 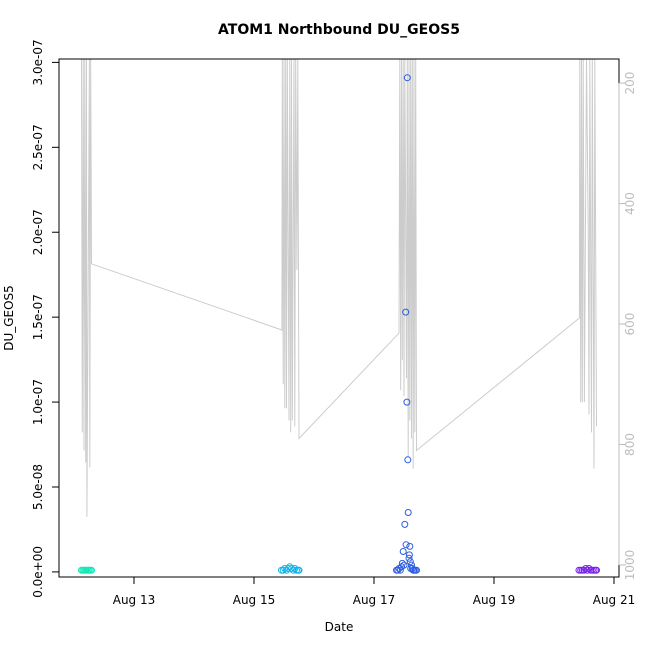 What do you see at coordinates (494, 600) in the screenshot?
I see `x-tick-label: Aug 19` at bounding box center [494, 600].